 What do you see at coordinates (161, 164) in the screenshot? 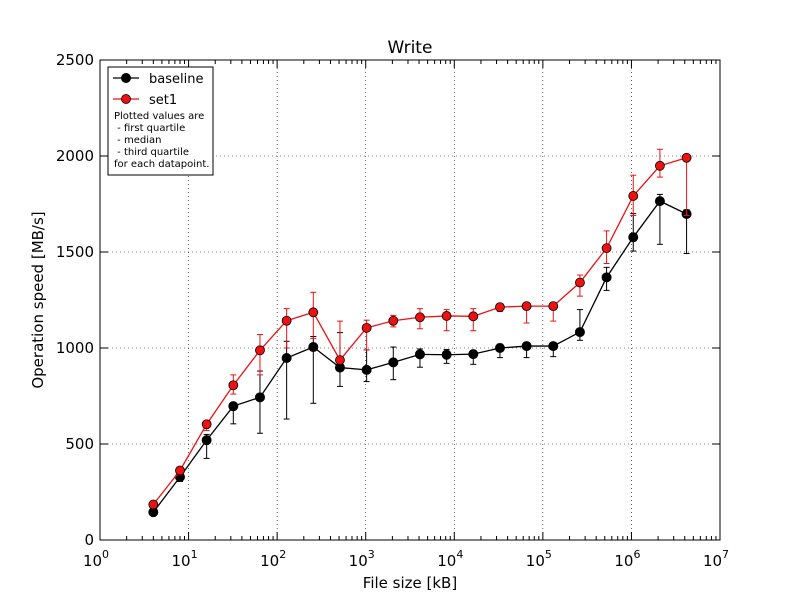
I see `legend-note-line-5: for each datapoint.` at bounding box center [161, 164].